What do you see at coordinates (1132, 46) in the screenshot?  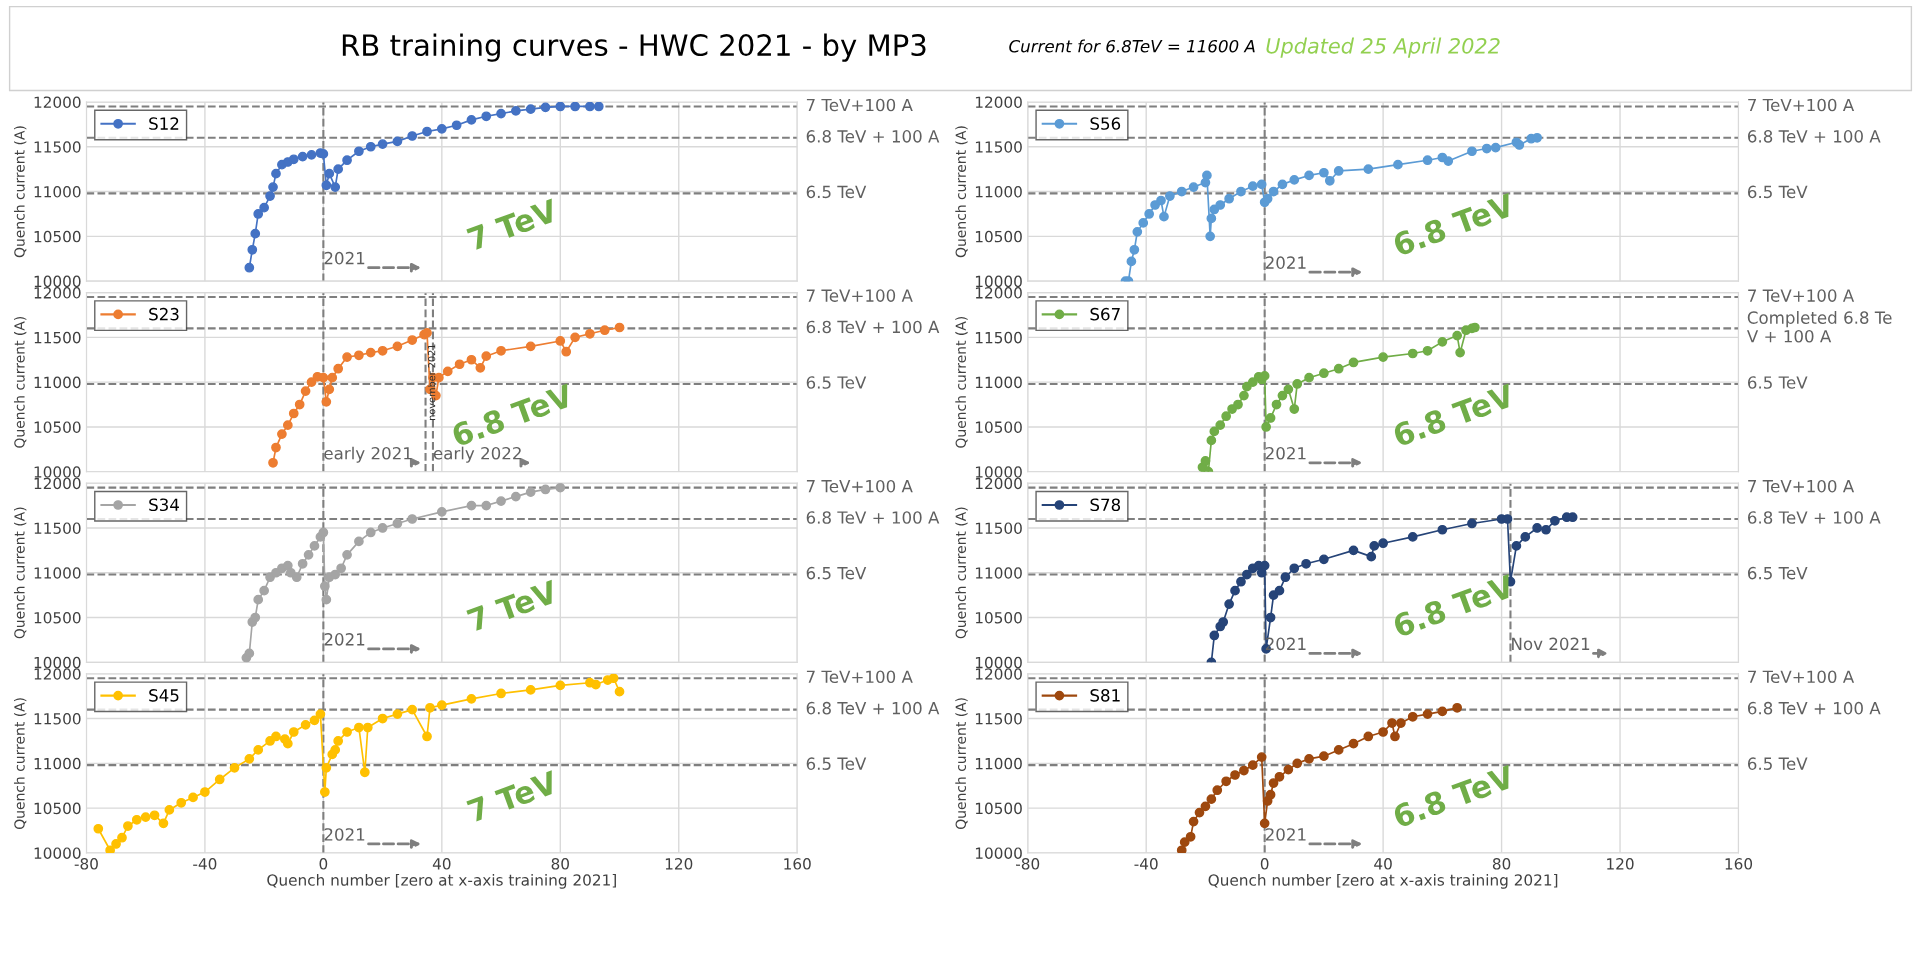 I see `chart-subtitle: Current for 6.8TeV = 11600 A` at bounding box center [1132, 46].